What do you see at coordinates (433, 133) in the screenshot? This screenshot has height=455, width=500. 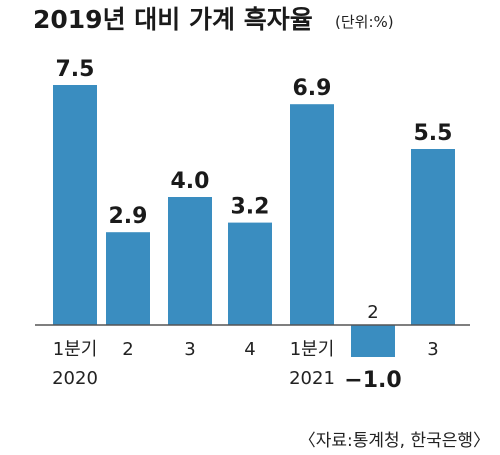 I see `value-label-7: 5.5` at bounding box center [433, 133].